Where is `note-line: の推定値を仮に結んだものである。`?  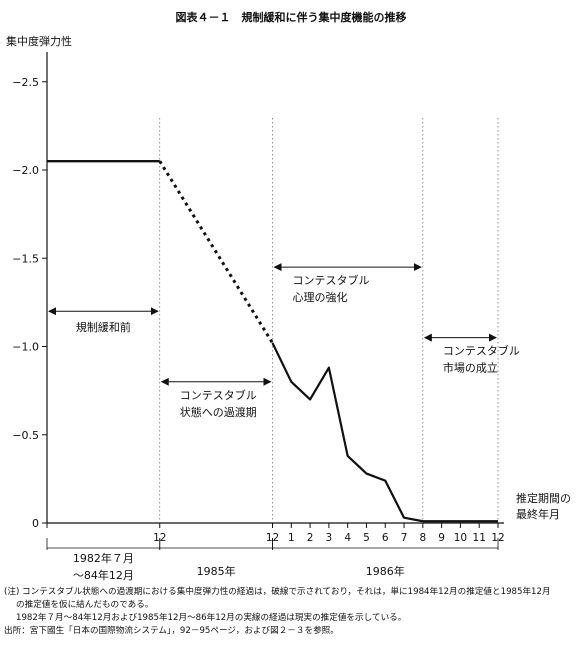
note-line: の推定値を仮に結んだものである。 is located at coordinates (85, 605).